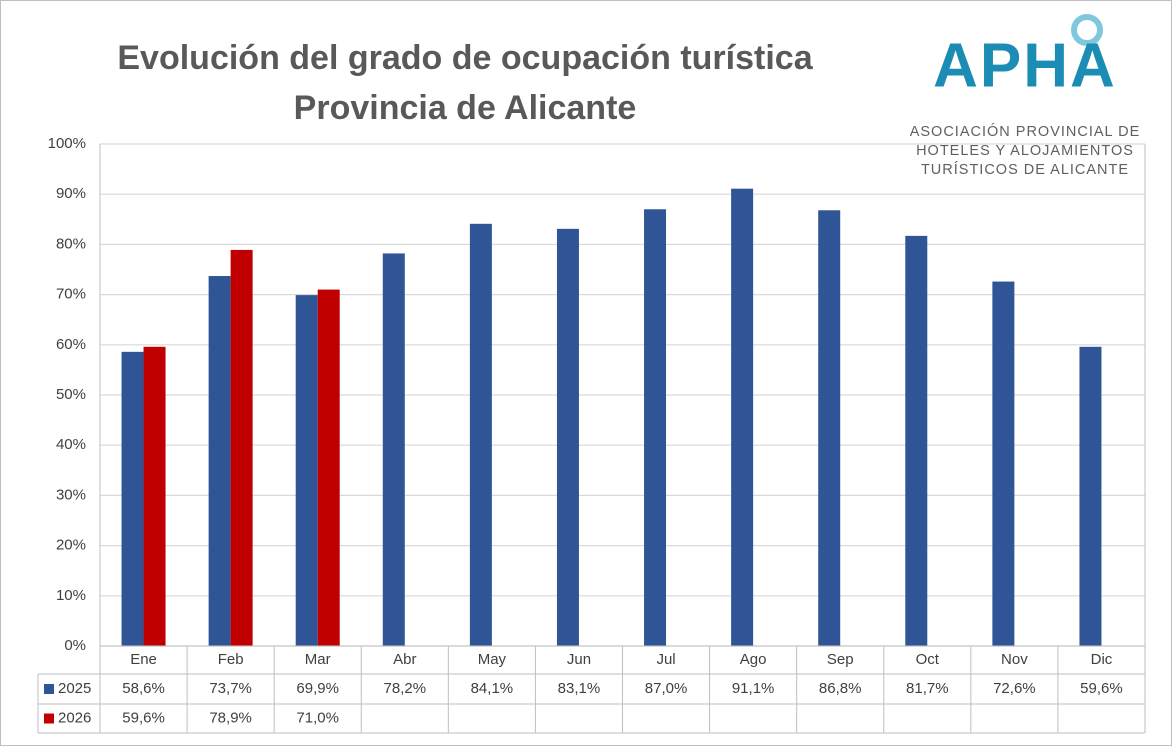 This screenshot has width=1172, height=746. I want to click on x-tick-label: Dic, so click(1102, 659).